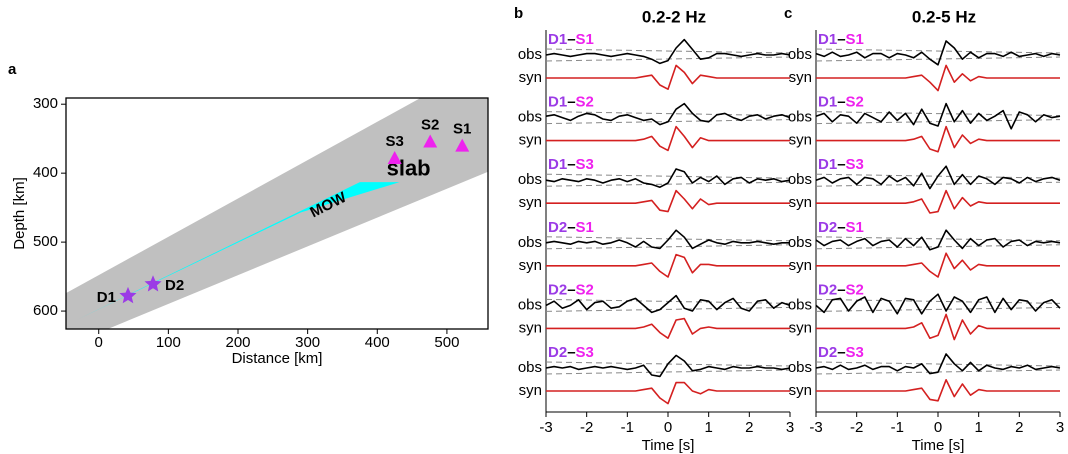  Describe the element at coordinates (856, 427) in the screenshot. I see `x-tick-label: -2` at that location.